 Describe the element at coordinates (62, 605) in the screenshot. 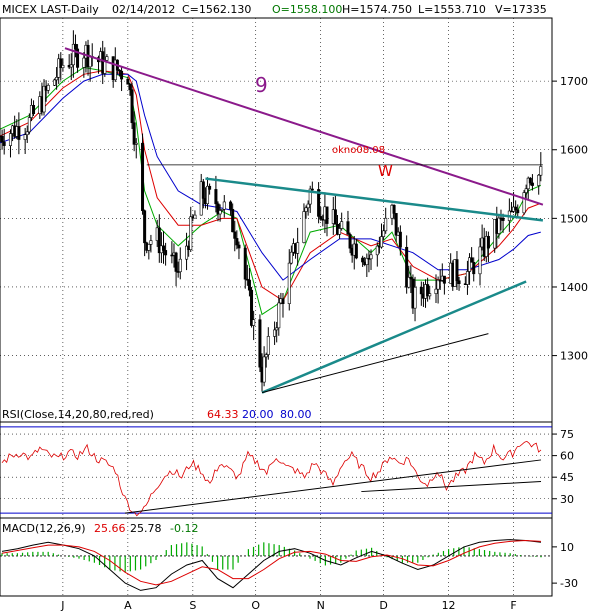

I see `x-tick-label: J` at that location.